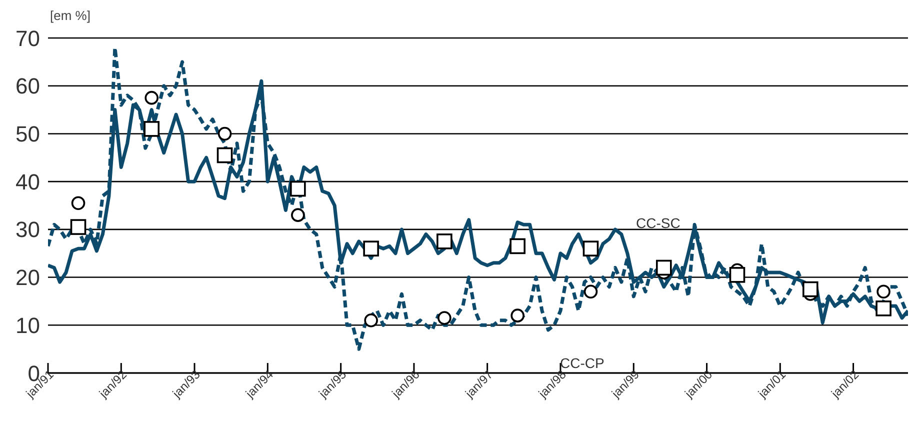 The height and width of the screenshot is (436, 914). I want to click on y-tick-label: 70, so click(28, 38).